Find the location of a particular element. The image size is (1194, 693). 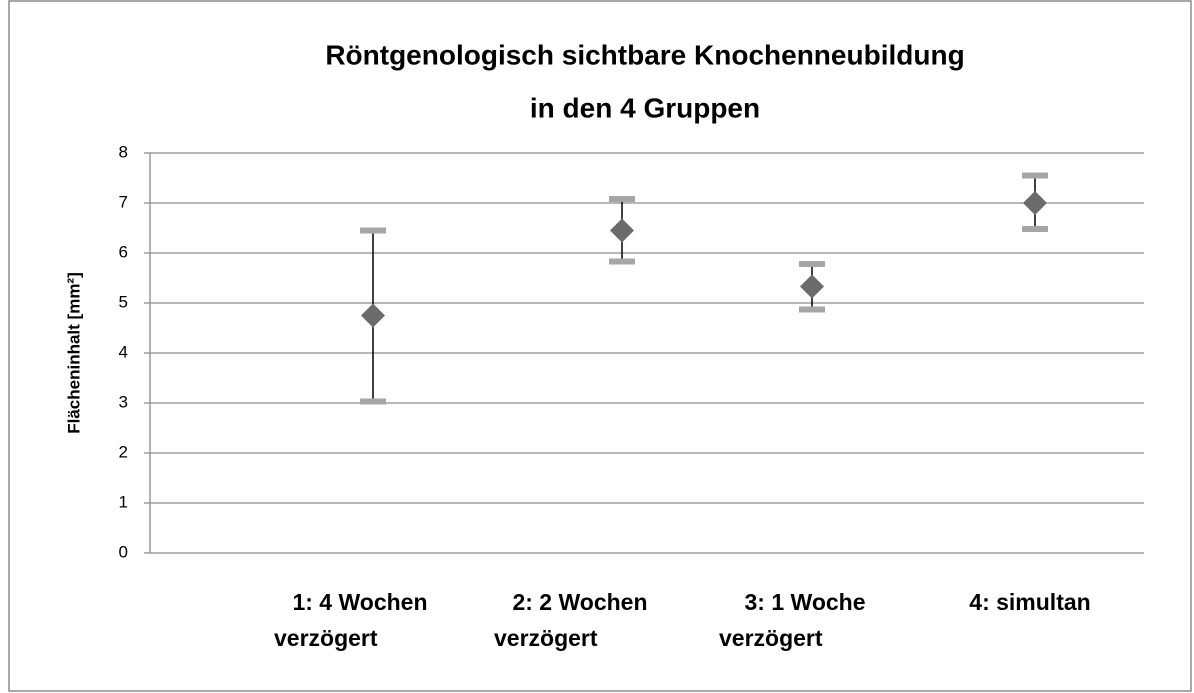

y-tick-label: 2 is located at coordinates (123, 451).